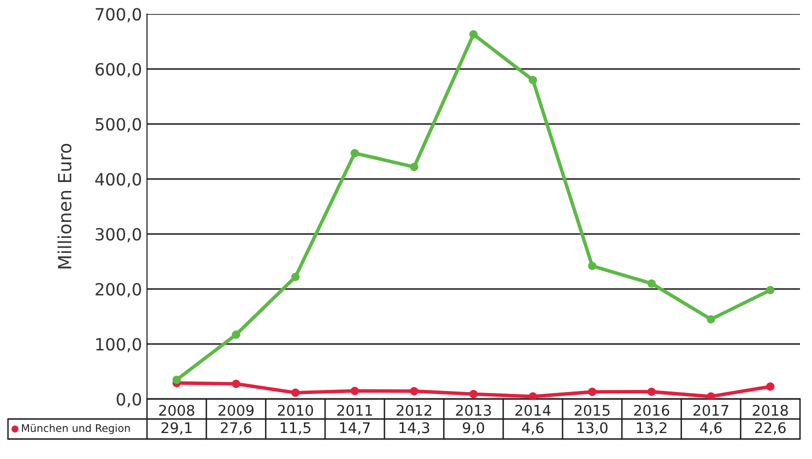 The height and width of the screenshot is (459, 812). I want to click on data-label: 13,2, so click(651, 428).